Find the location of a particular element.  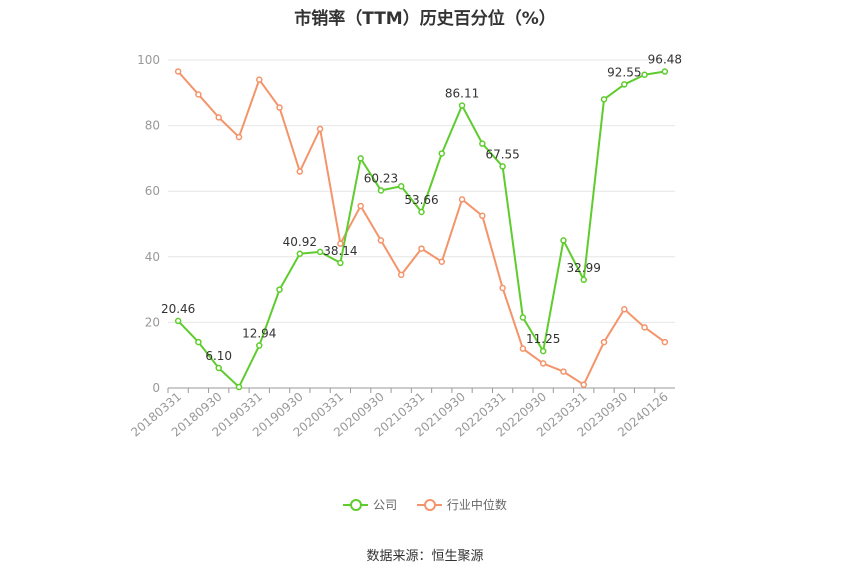

legend-item-industry-median: 行业中位数 is located at coordinates (461, 504).